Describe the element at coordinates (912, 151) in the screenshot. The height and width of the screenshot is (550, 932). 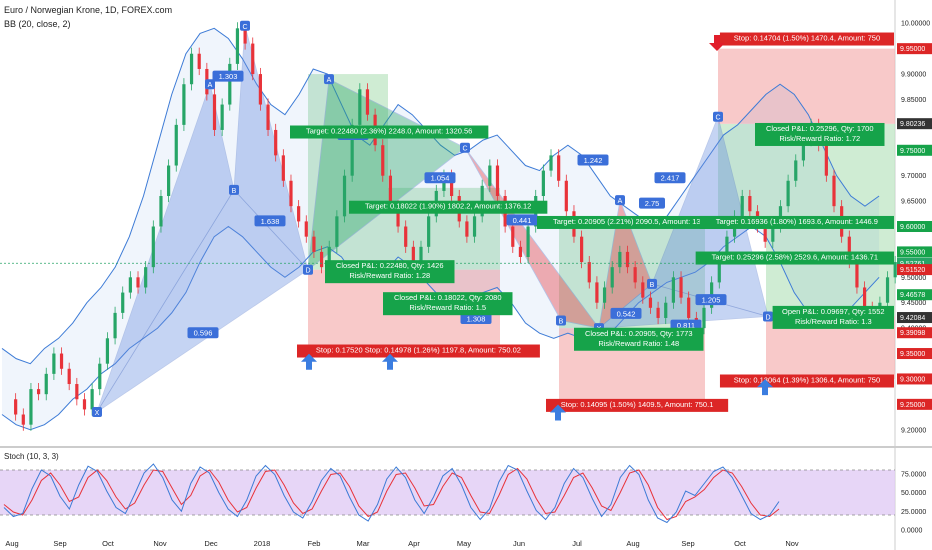
I see `price-tag-label: 9.75000` at that location.